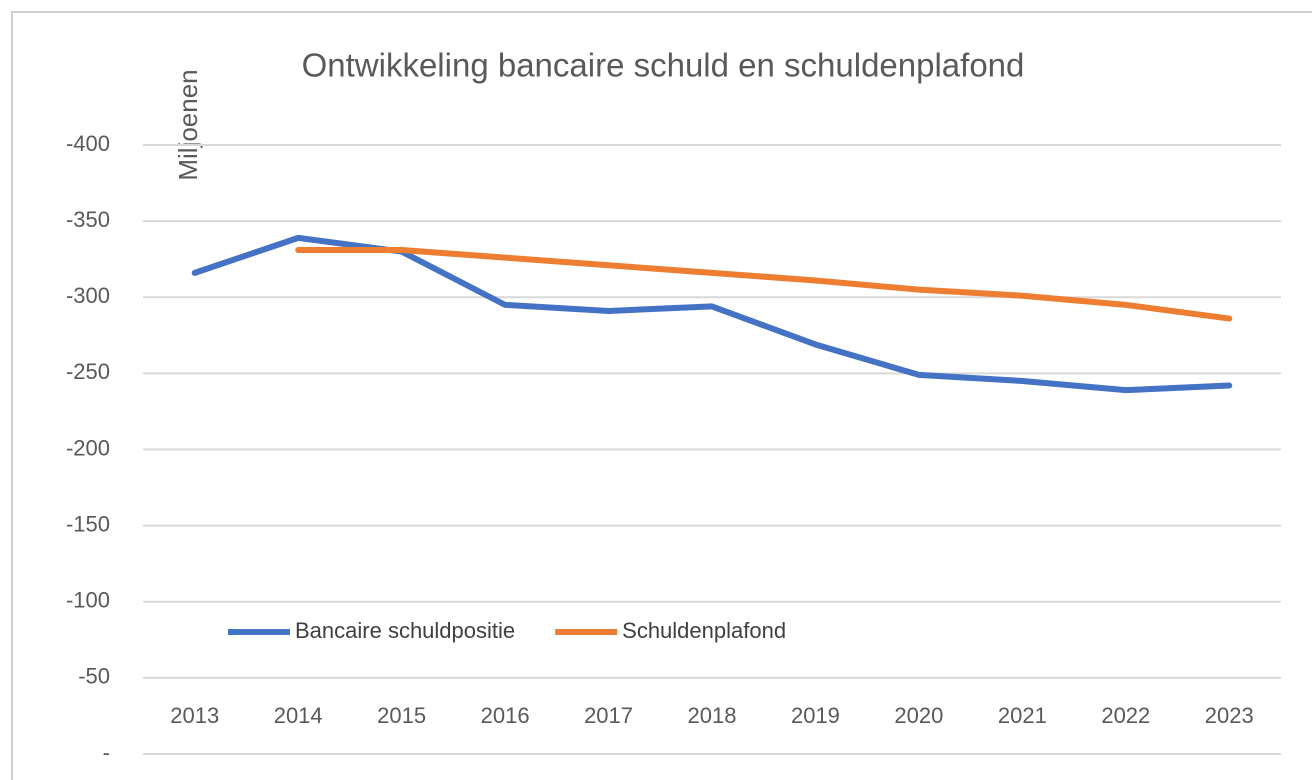 Image resolution: width=1312 pixels, height=780 pixels. I want to click on y-tick-label: -, so click(106, 752).